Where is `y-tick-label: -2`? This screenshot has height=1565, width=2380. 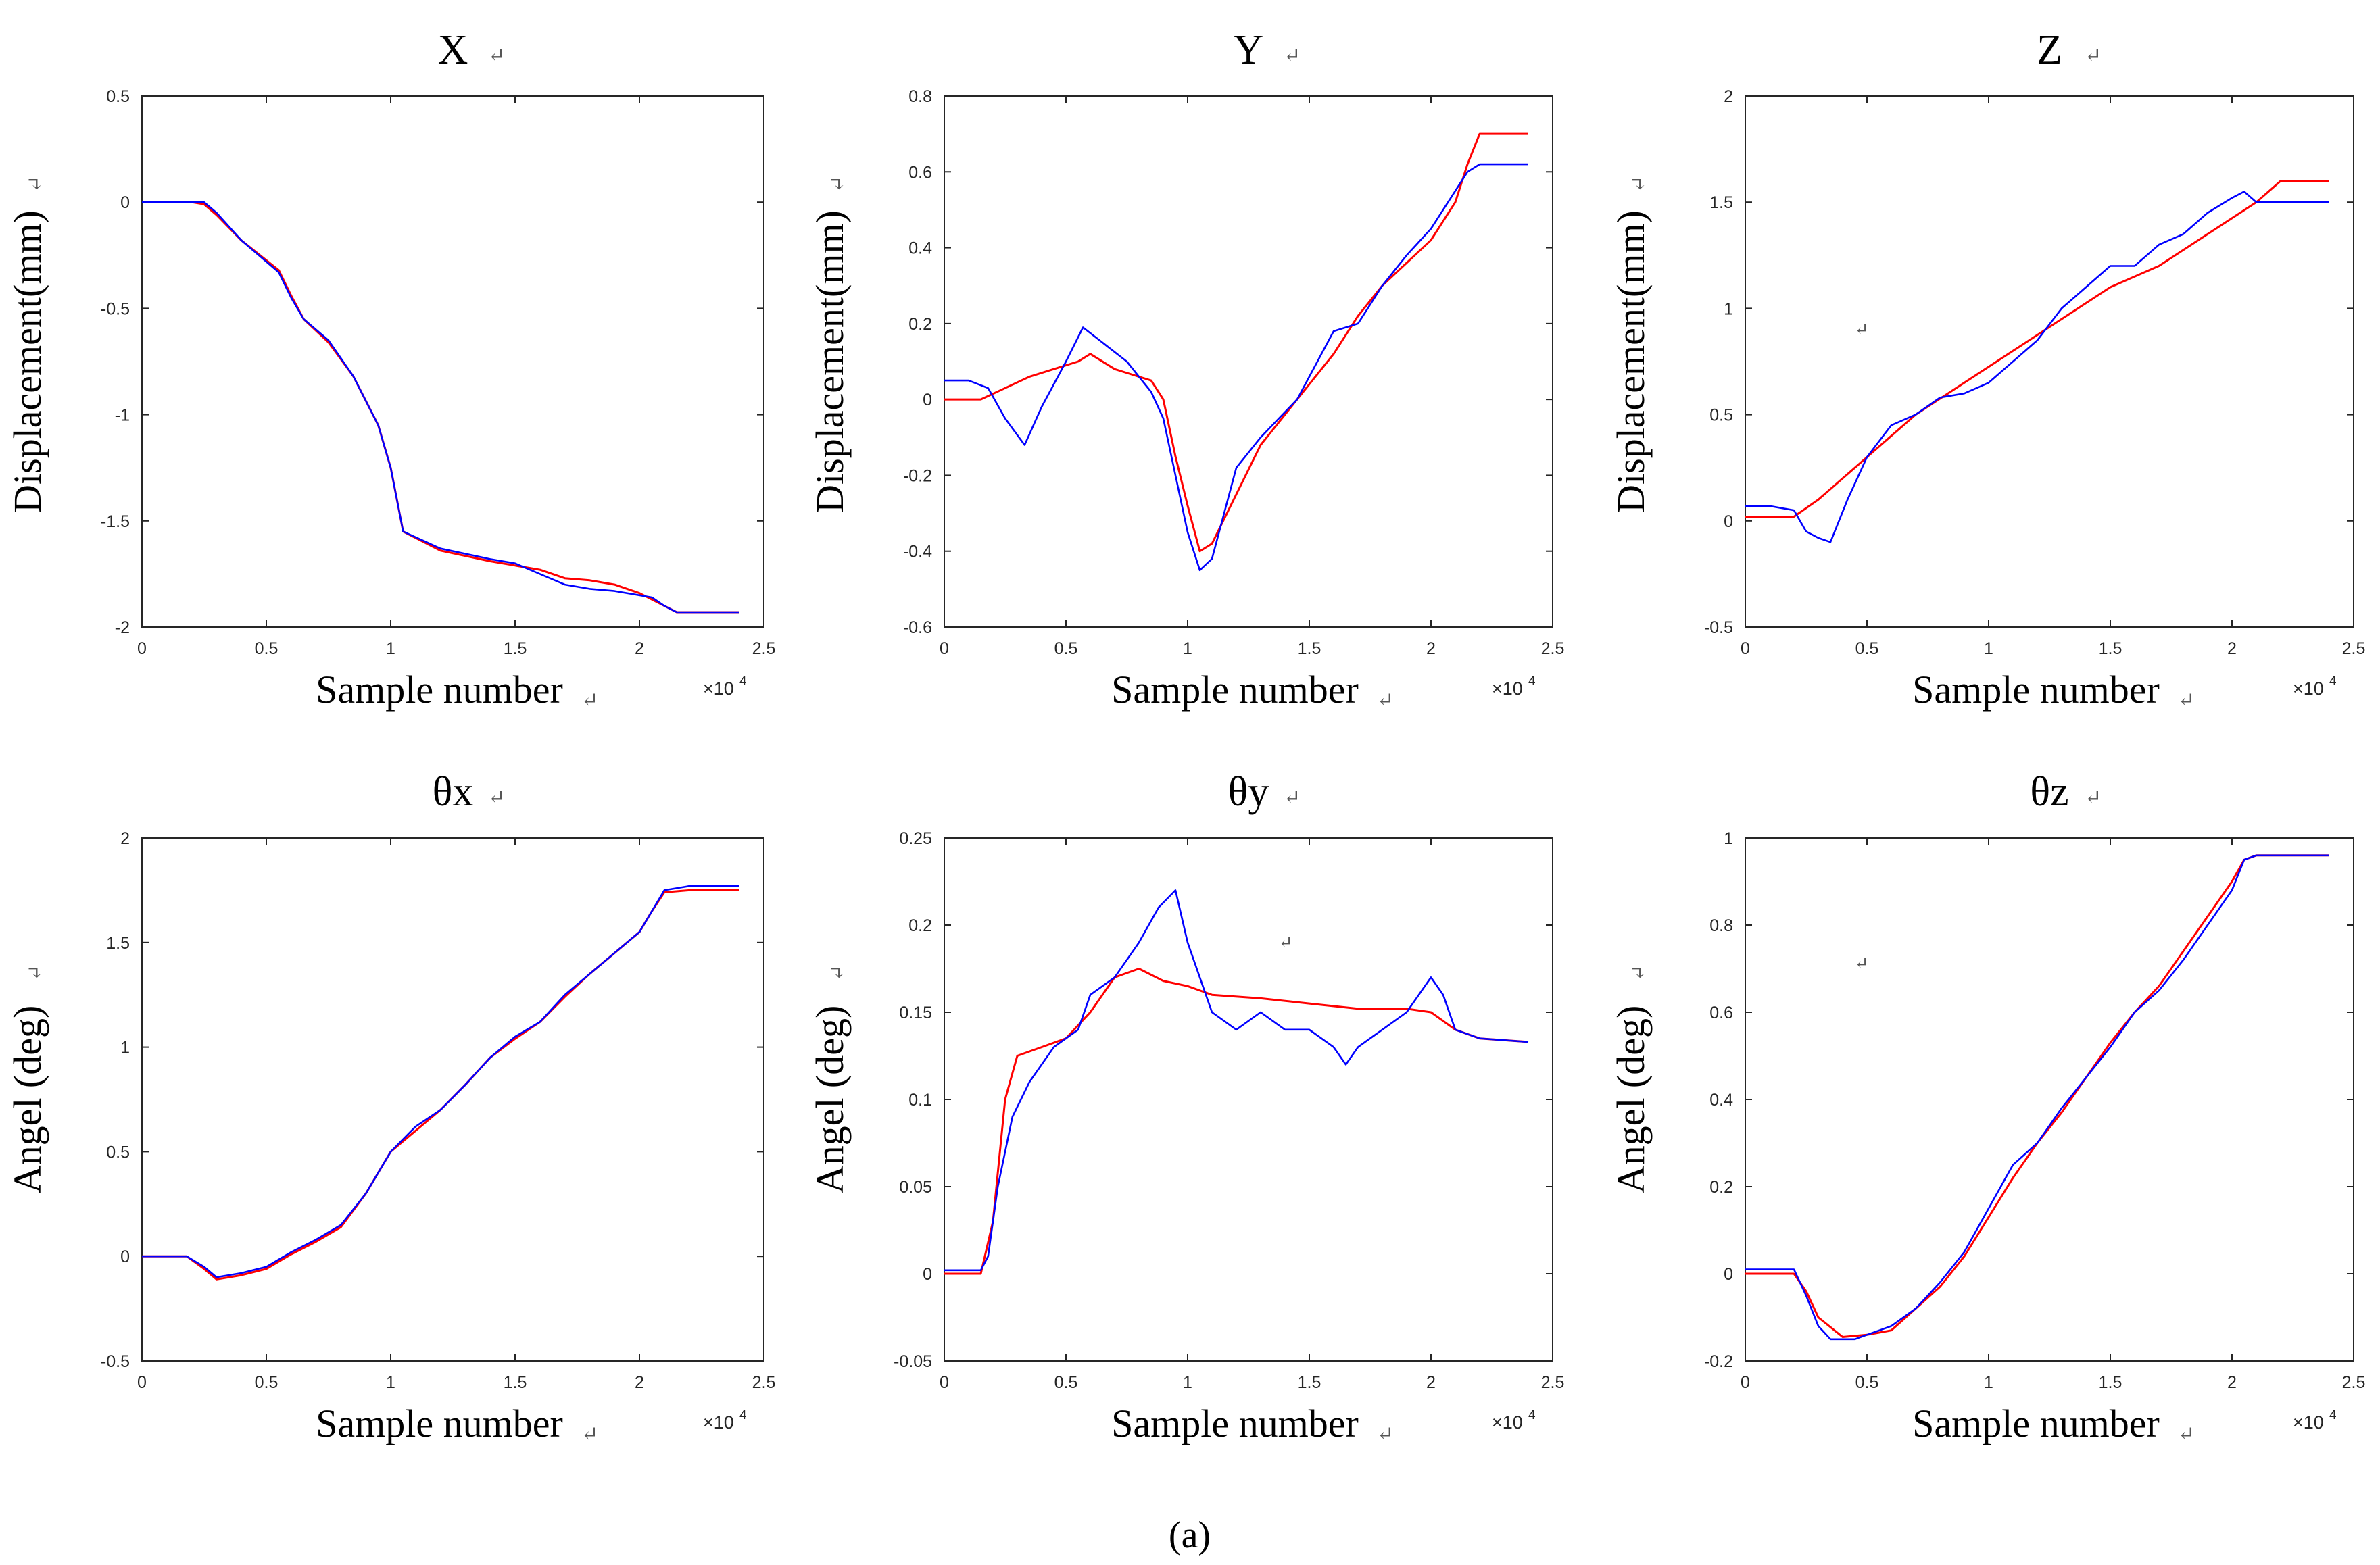
y-tick-label: -2 is located at coordinates (123, 627).